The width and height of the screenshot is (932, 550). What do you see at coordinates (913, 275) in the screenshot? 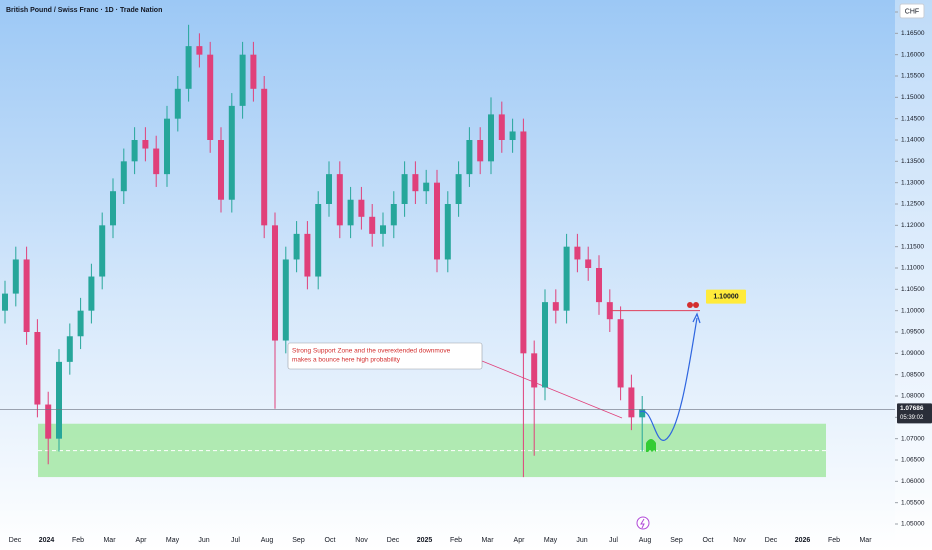
I see `price-axis` at bounding box center [913, 275].